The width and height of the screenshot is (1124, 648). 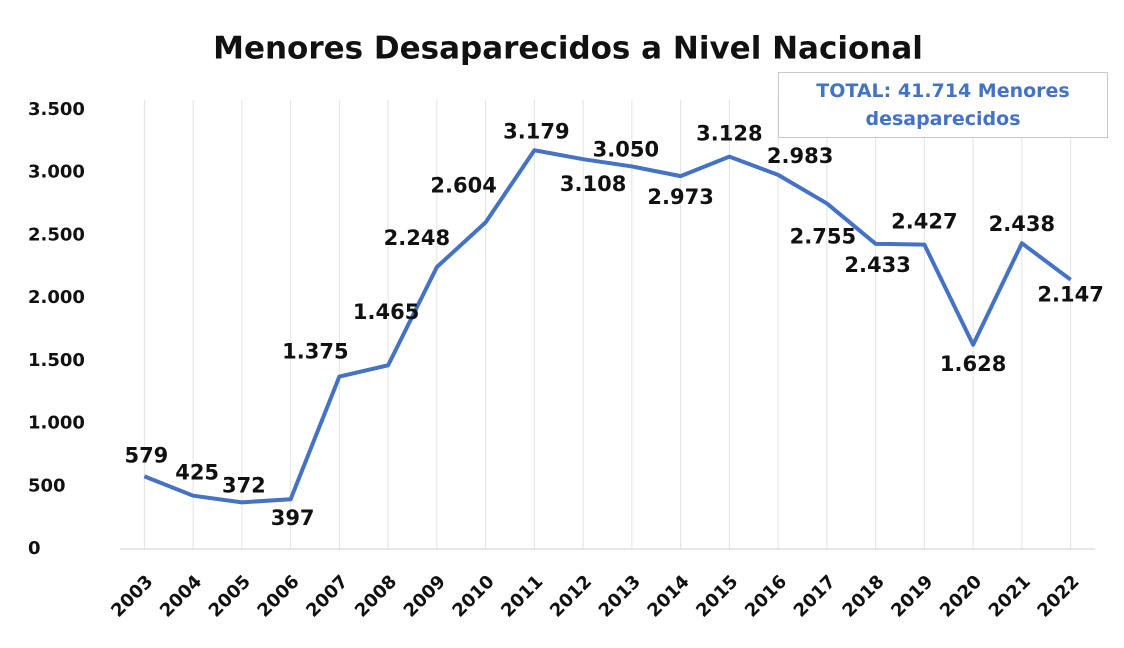 I want to click on x-tick-label: 2009, so click(x=425, y=596).